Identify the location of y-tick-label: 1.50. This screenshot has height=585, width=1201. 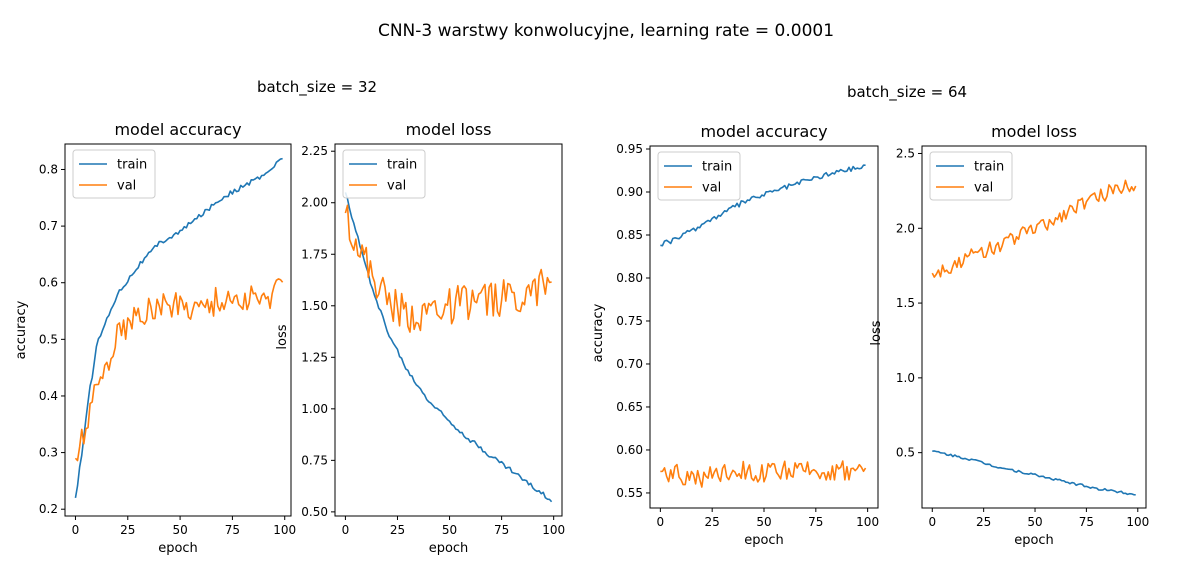
(314, 306).